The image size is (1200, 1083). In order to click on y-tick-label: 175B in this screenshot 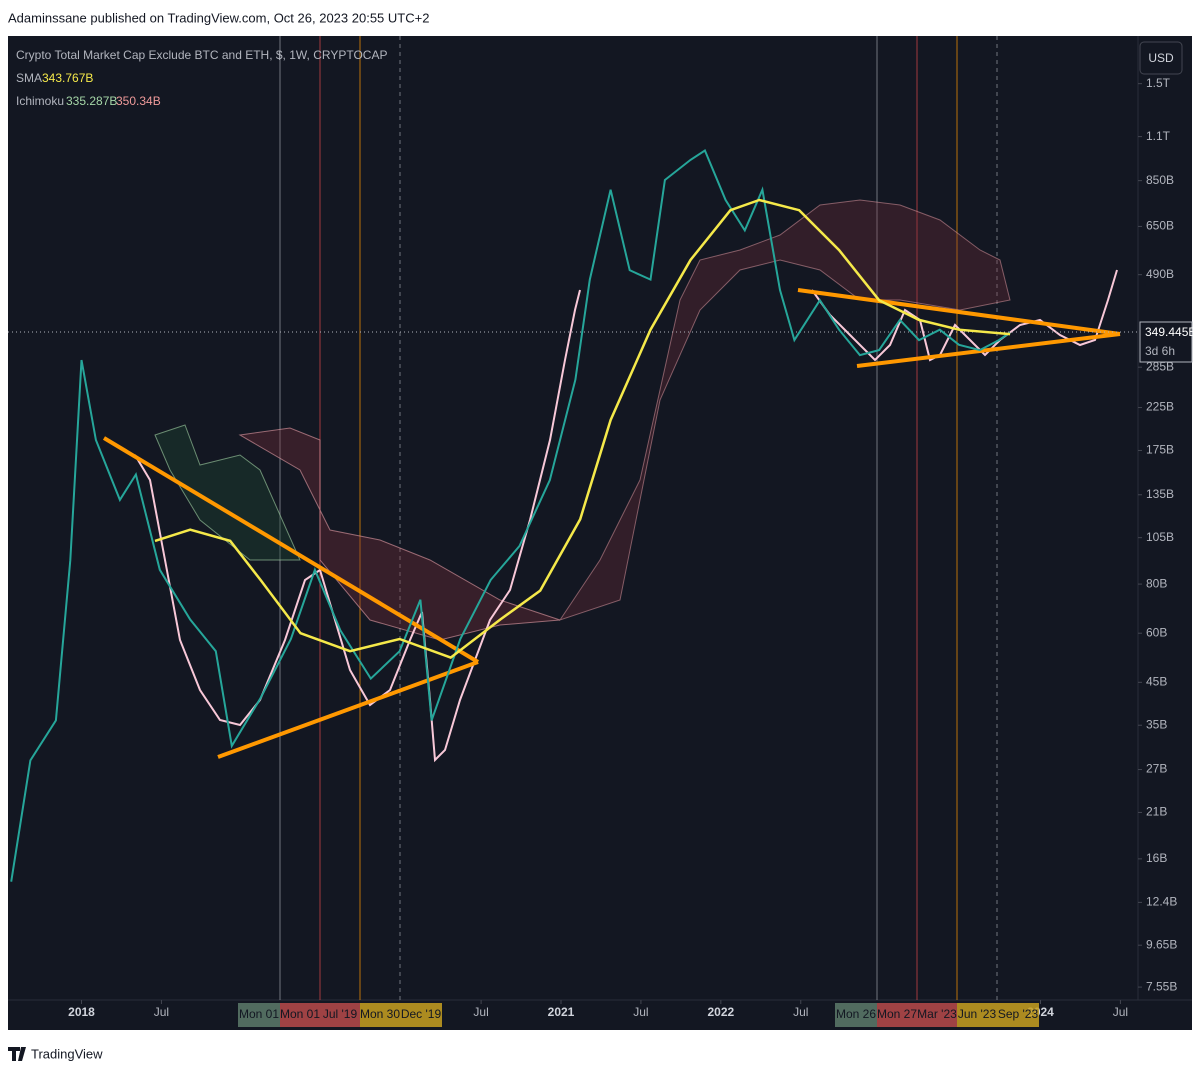, I will do `click(1160, 450)`.